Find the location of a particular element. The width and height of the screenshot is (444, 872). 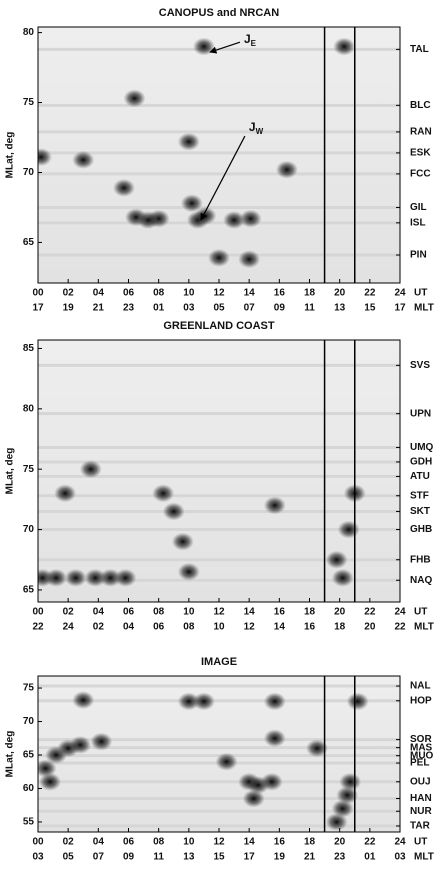

panel-title: CANOPUS and NRCAN is located at coordinates (219, 13).